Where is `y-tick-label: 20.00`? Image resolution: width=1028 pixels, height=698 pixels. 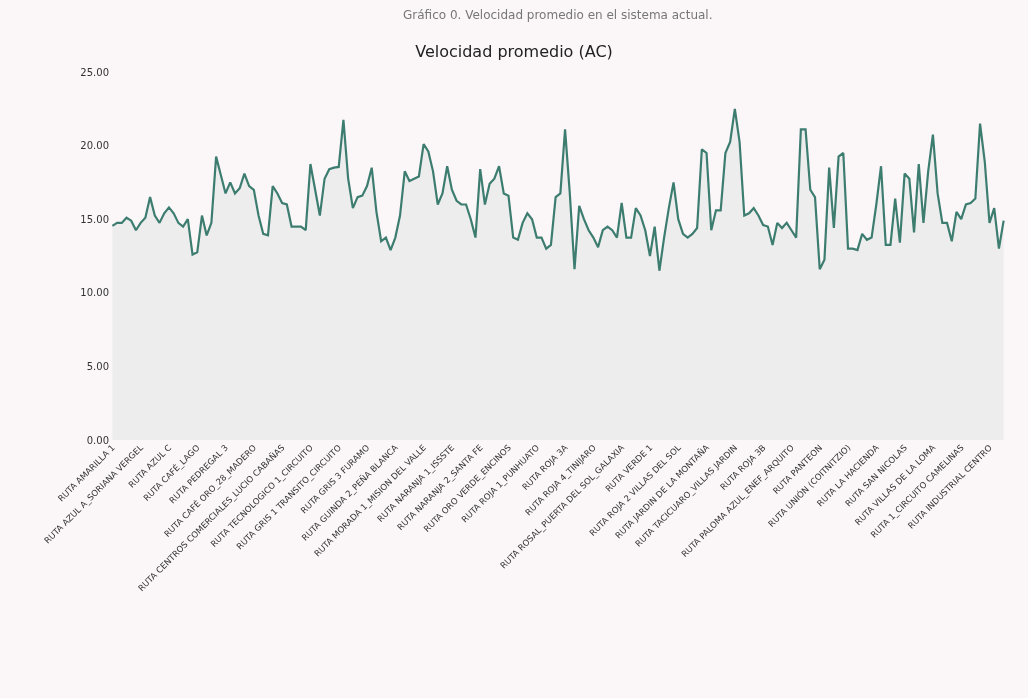
y-tick-label: 20.00 is located at coordinates (94, 146).